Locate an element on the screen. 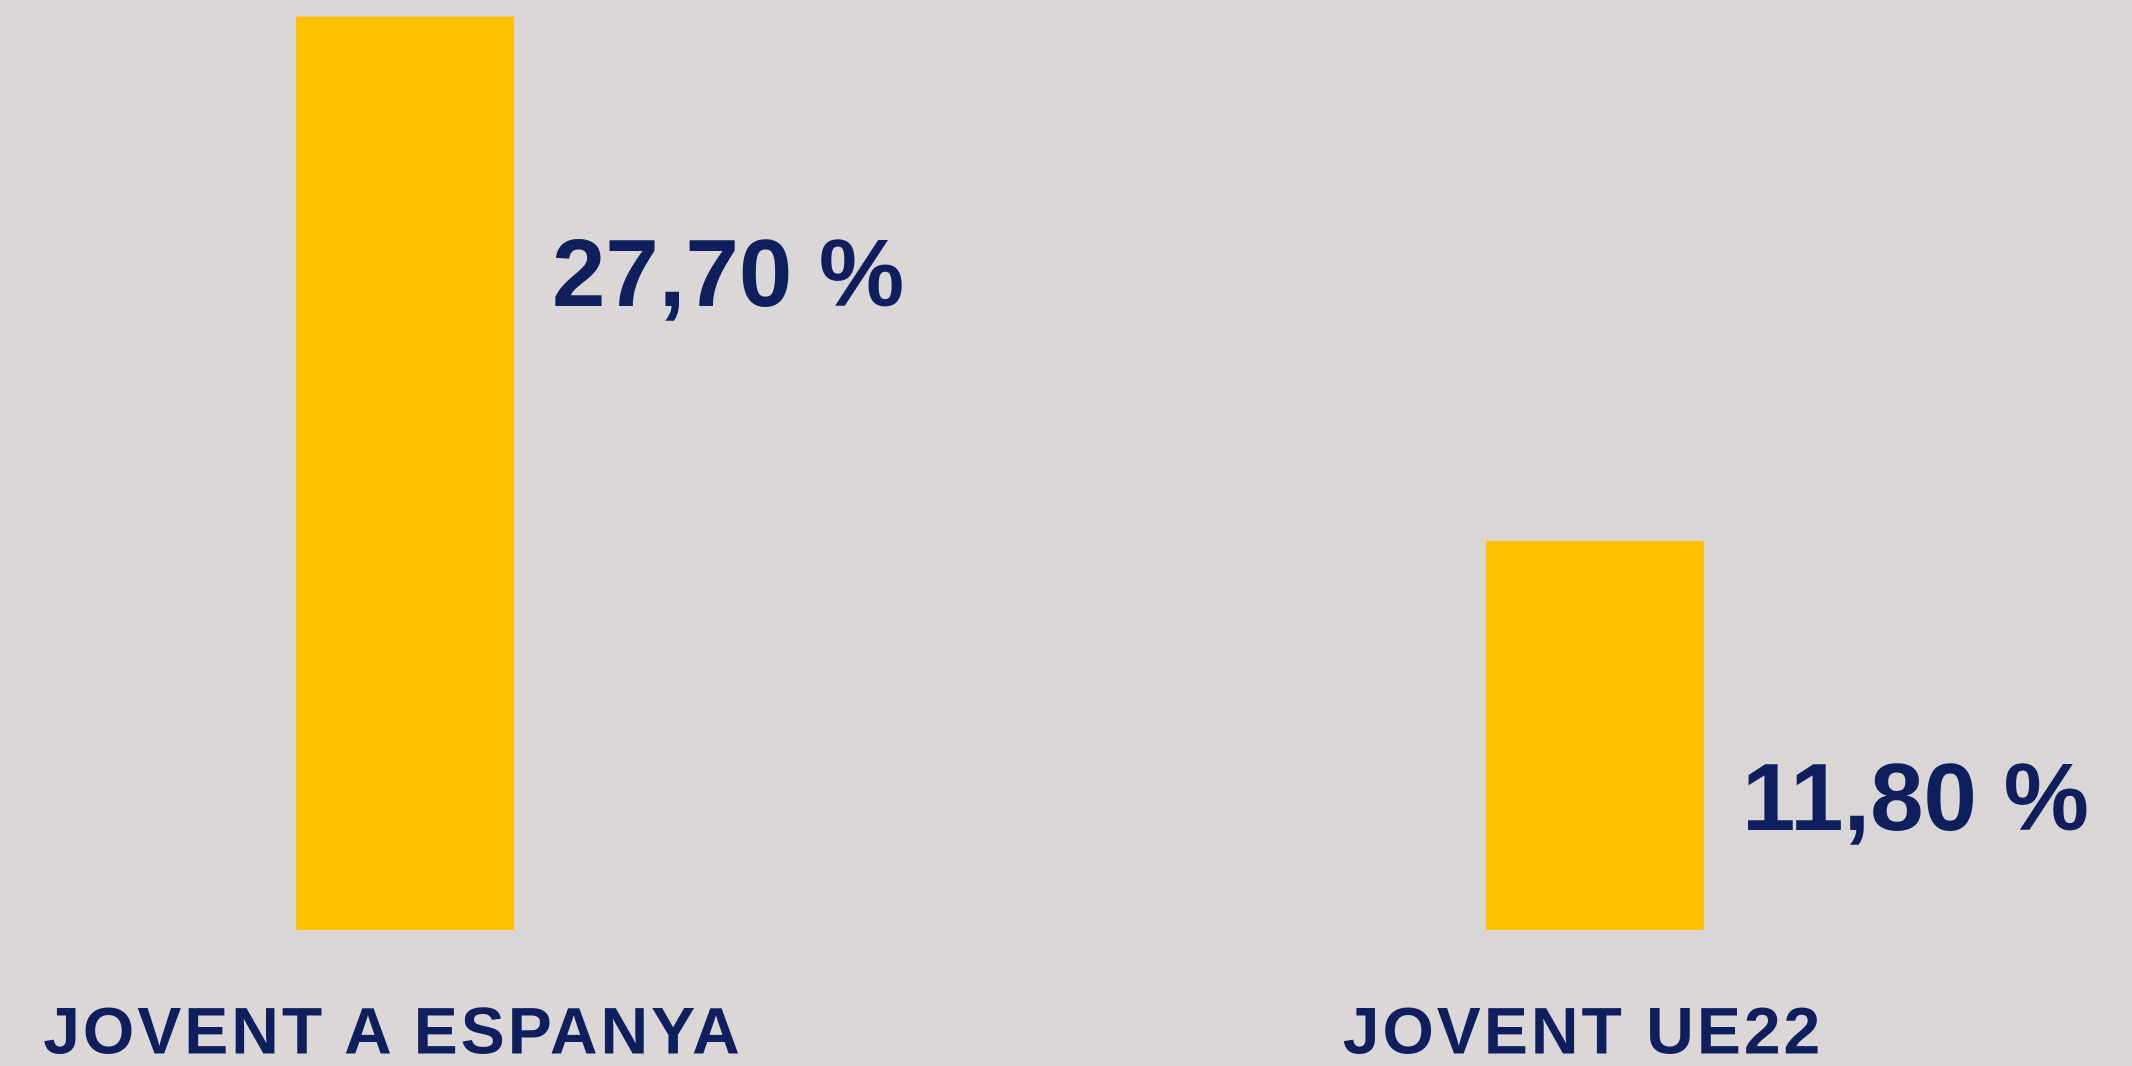  x-tick-label: JOVENT A ESPANYA is located at coordinates (393, 1029).